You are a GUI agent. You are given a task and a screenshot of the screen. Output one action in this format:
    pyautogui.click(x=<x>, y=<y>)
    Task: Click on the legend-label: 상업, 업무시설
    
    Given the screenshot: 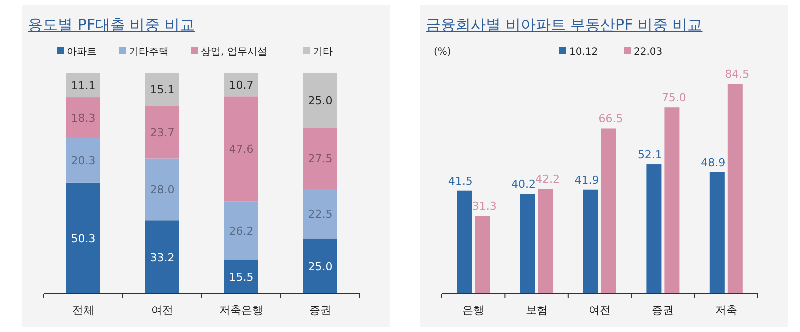 What is the action you would take?
    pyautogui.click(x=234, y=52)
    